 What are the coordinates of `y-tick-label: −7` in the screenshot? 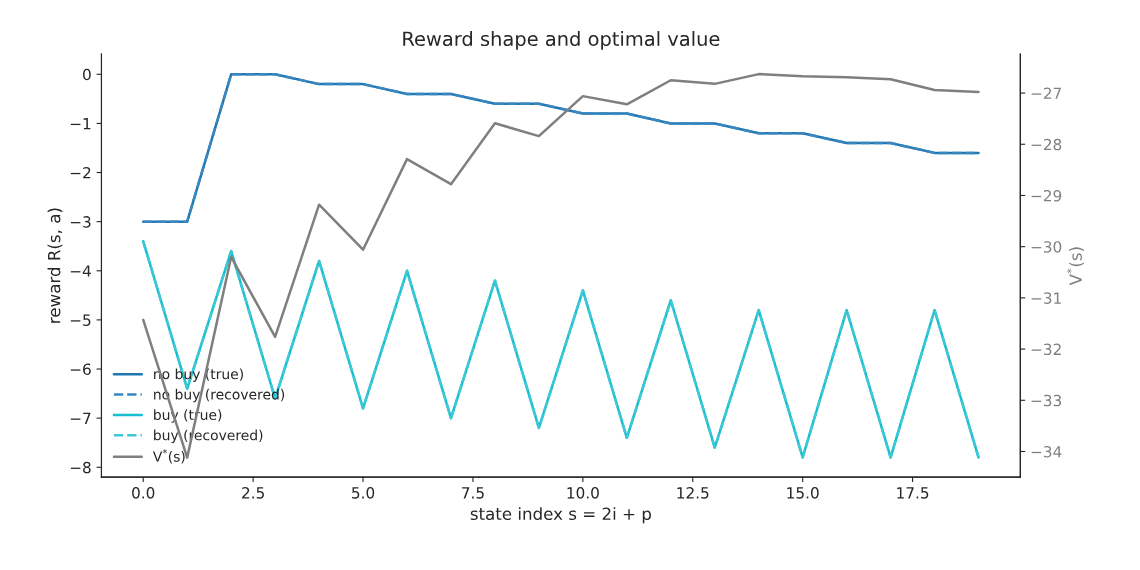 It's located at (80, 418).